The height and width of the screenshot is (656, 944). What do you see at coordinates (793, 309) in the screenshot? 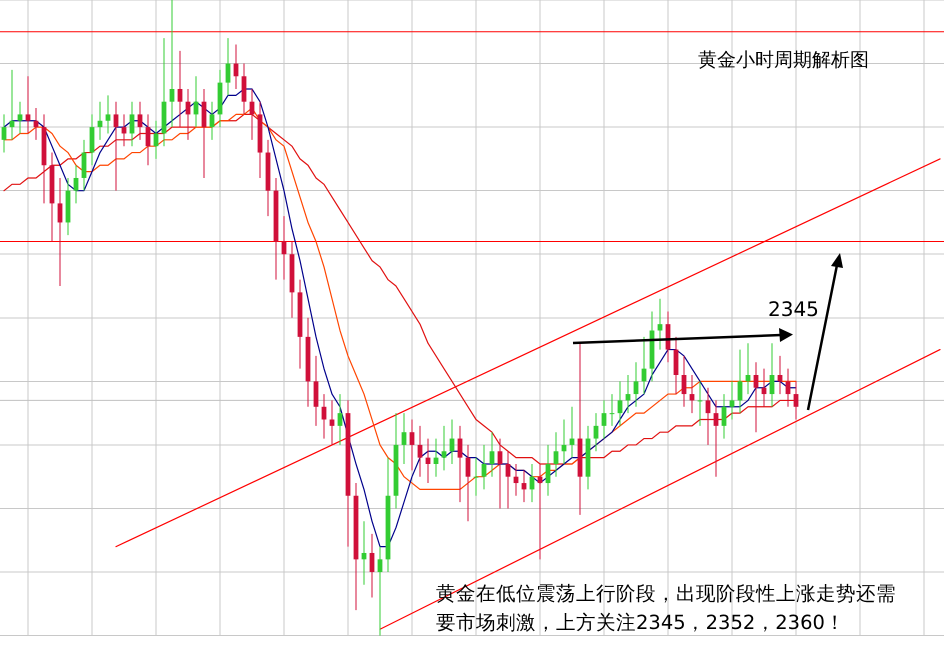
I see `annotation: 2345` at bounding box center [793, 309].